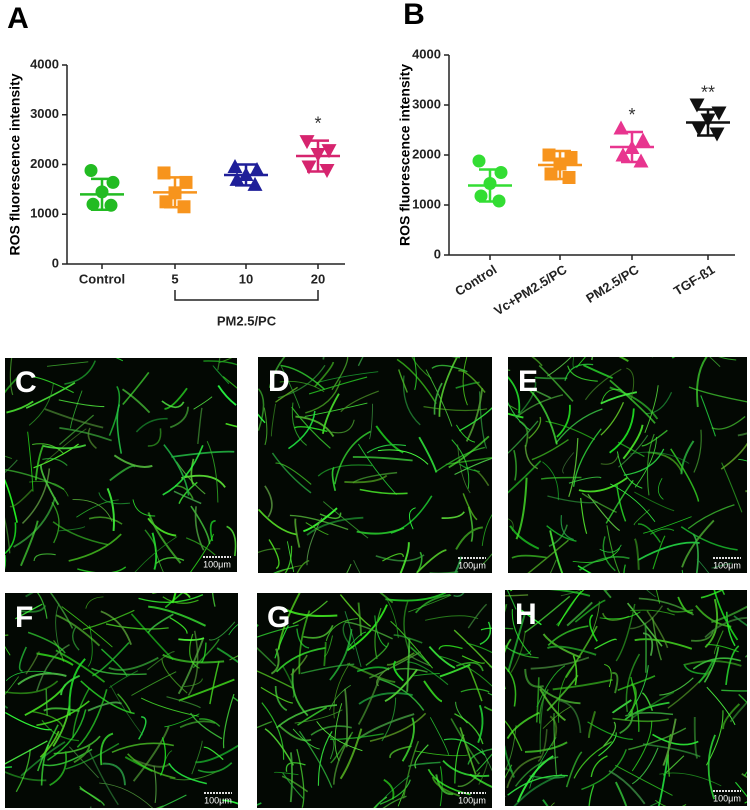 Image resolution: width=750 pixels, height=810 pixels. I want to click on image-label: C, so click(26, 382).